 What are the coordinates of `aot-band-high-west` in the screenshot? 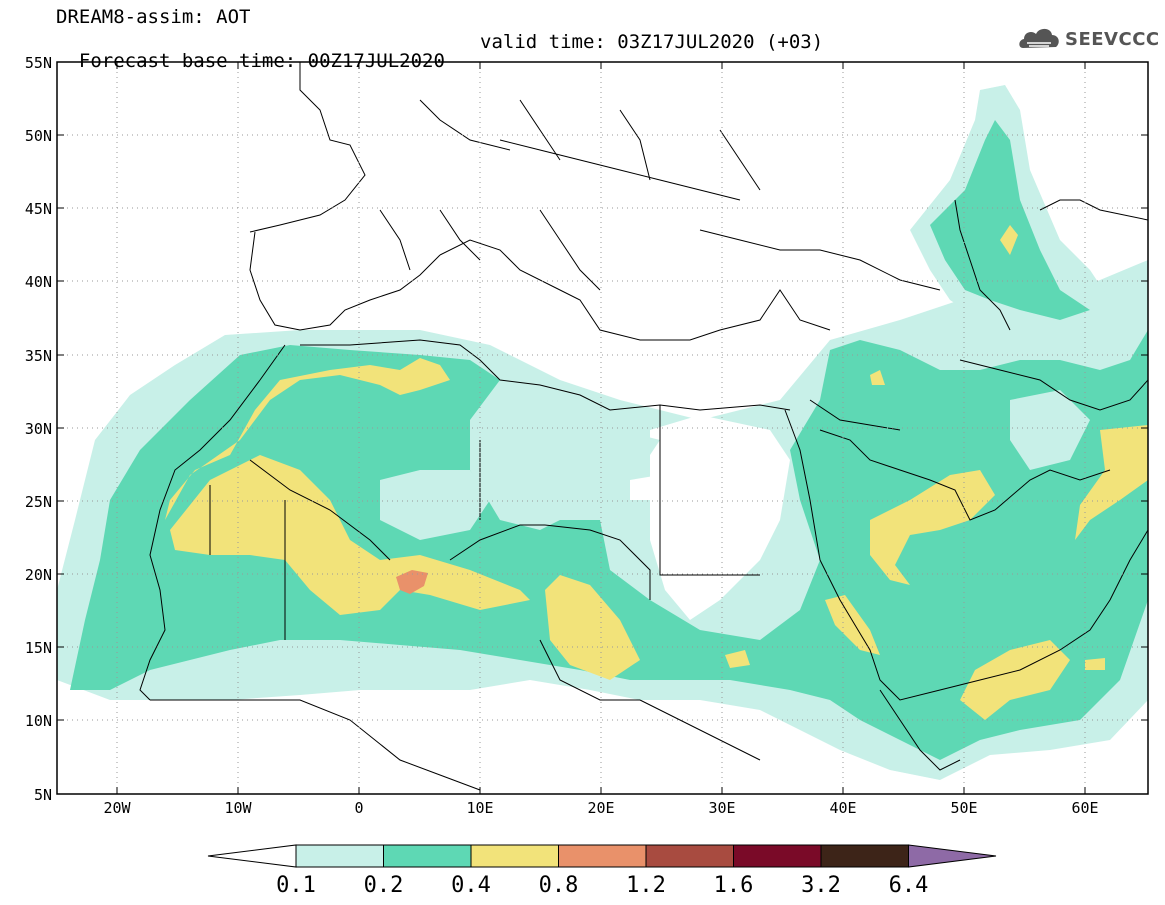 It's located at (307, 439).